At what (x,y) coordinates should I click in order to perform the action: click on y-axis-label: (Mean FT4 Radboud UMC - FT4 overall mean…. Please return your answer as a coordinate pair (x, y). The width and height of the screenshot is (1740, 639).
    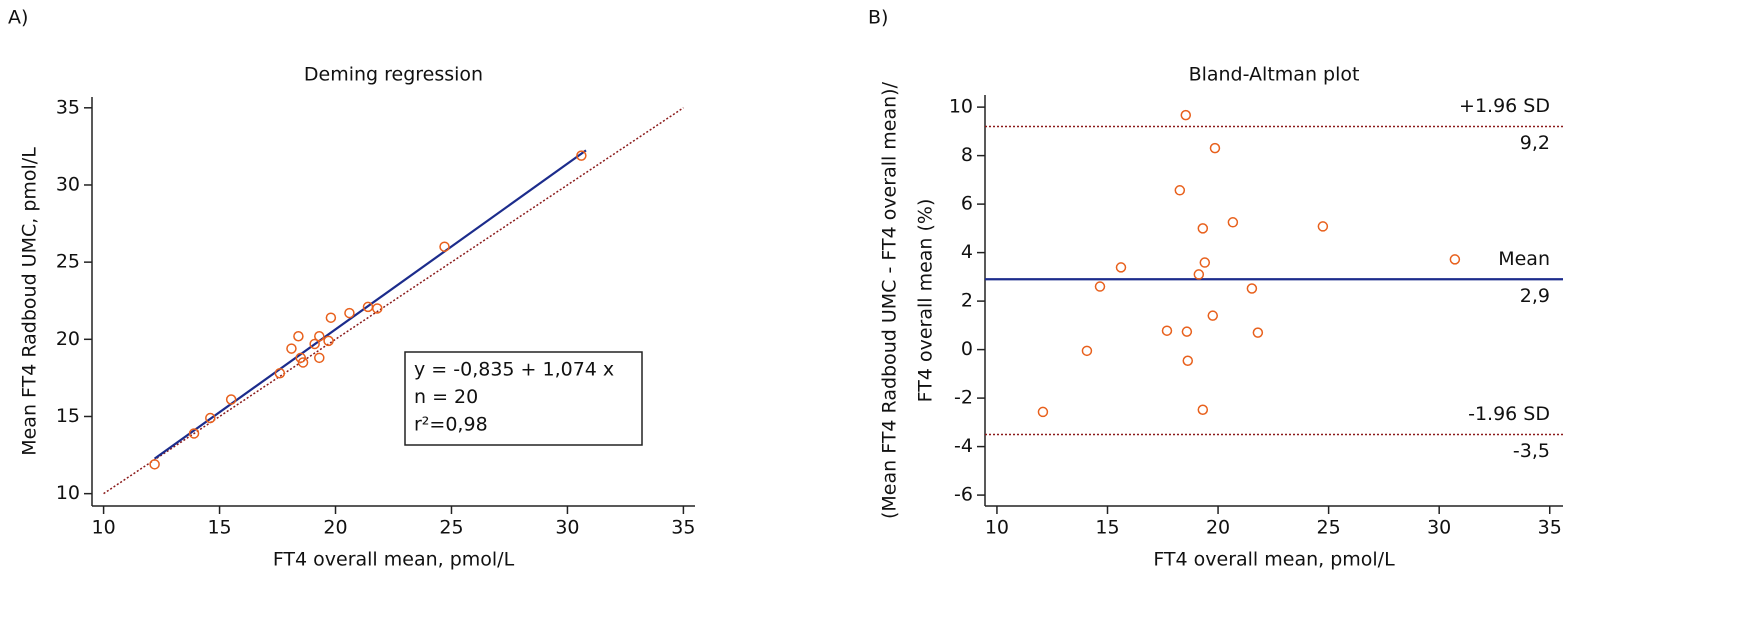
    Looking at the image, I should click on (890, 300).